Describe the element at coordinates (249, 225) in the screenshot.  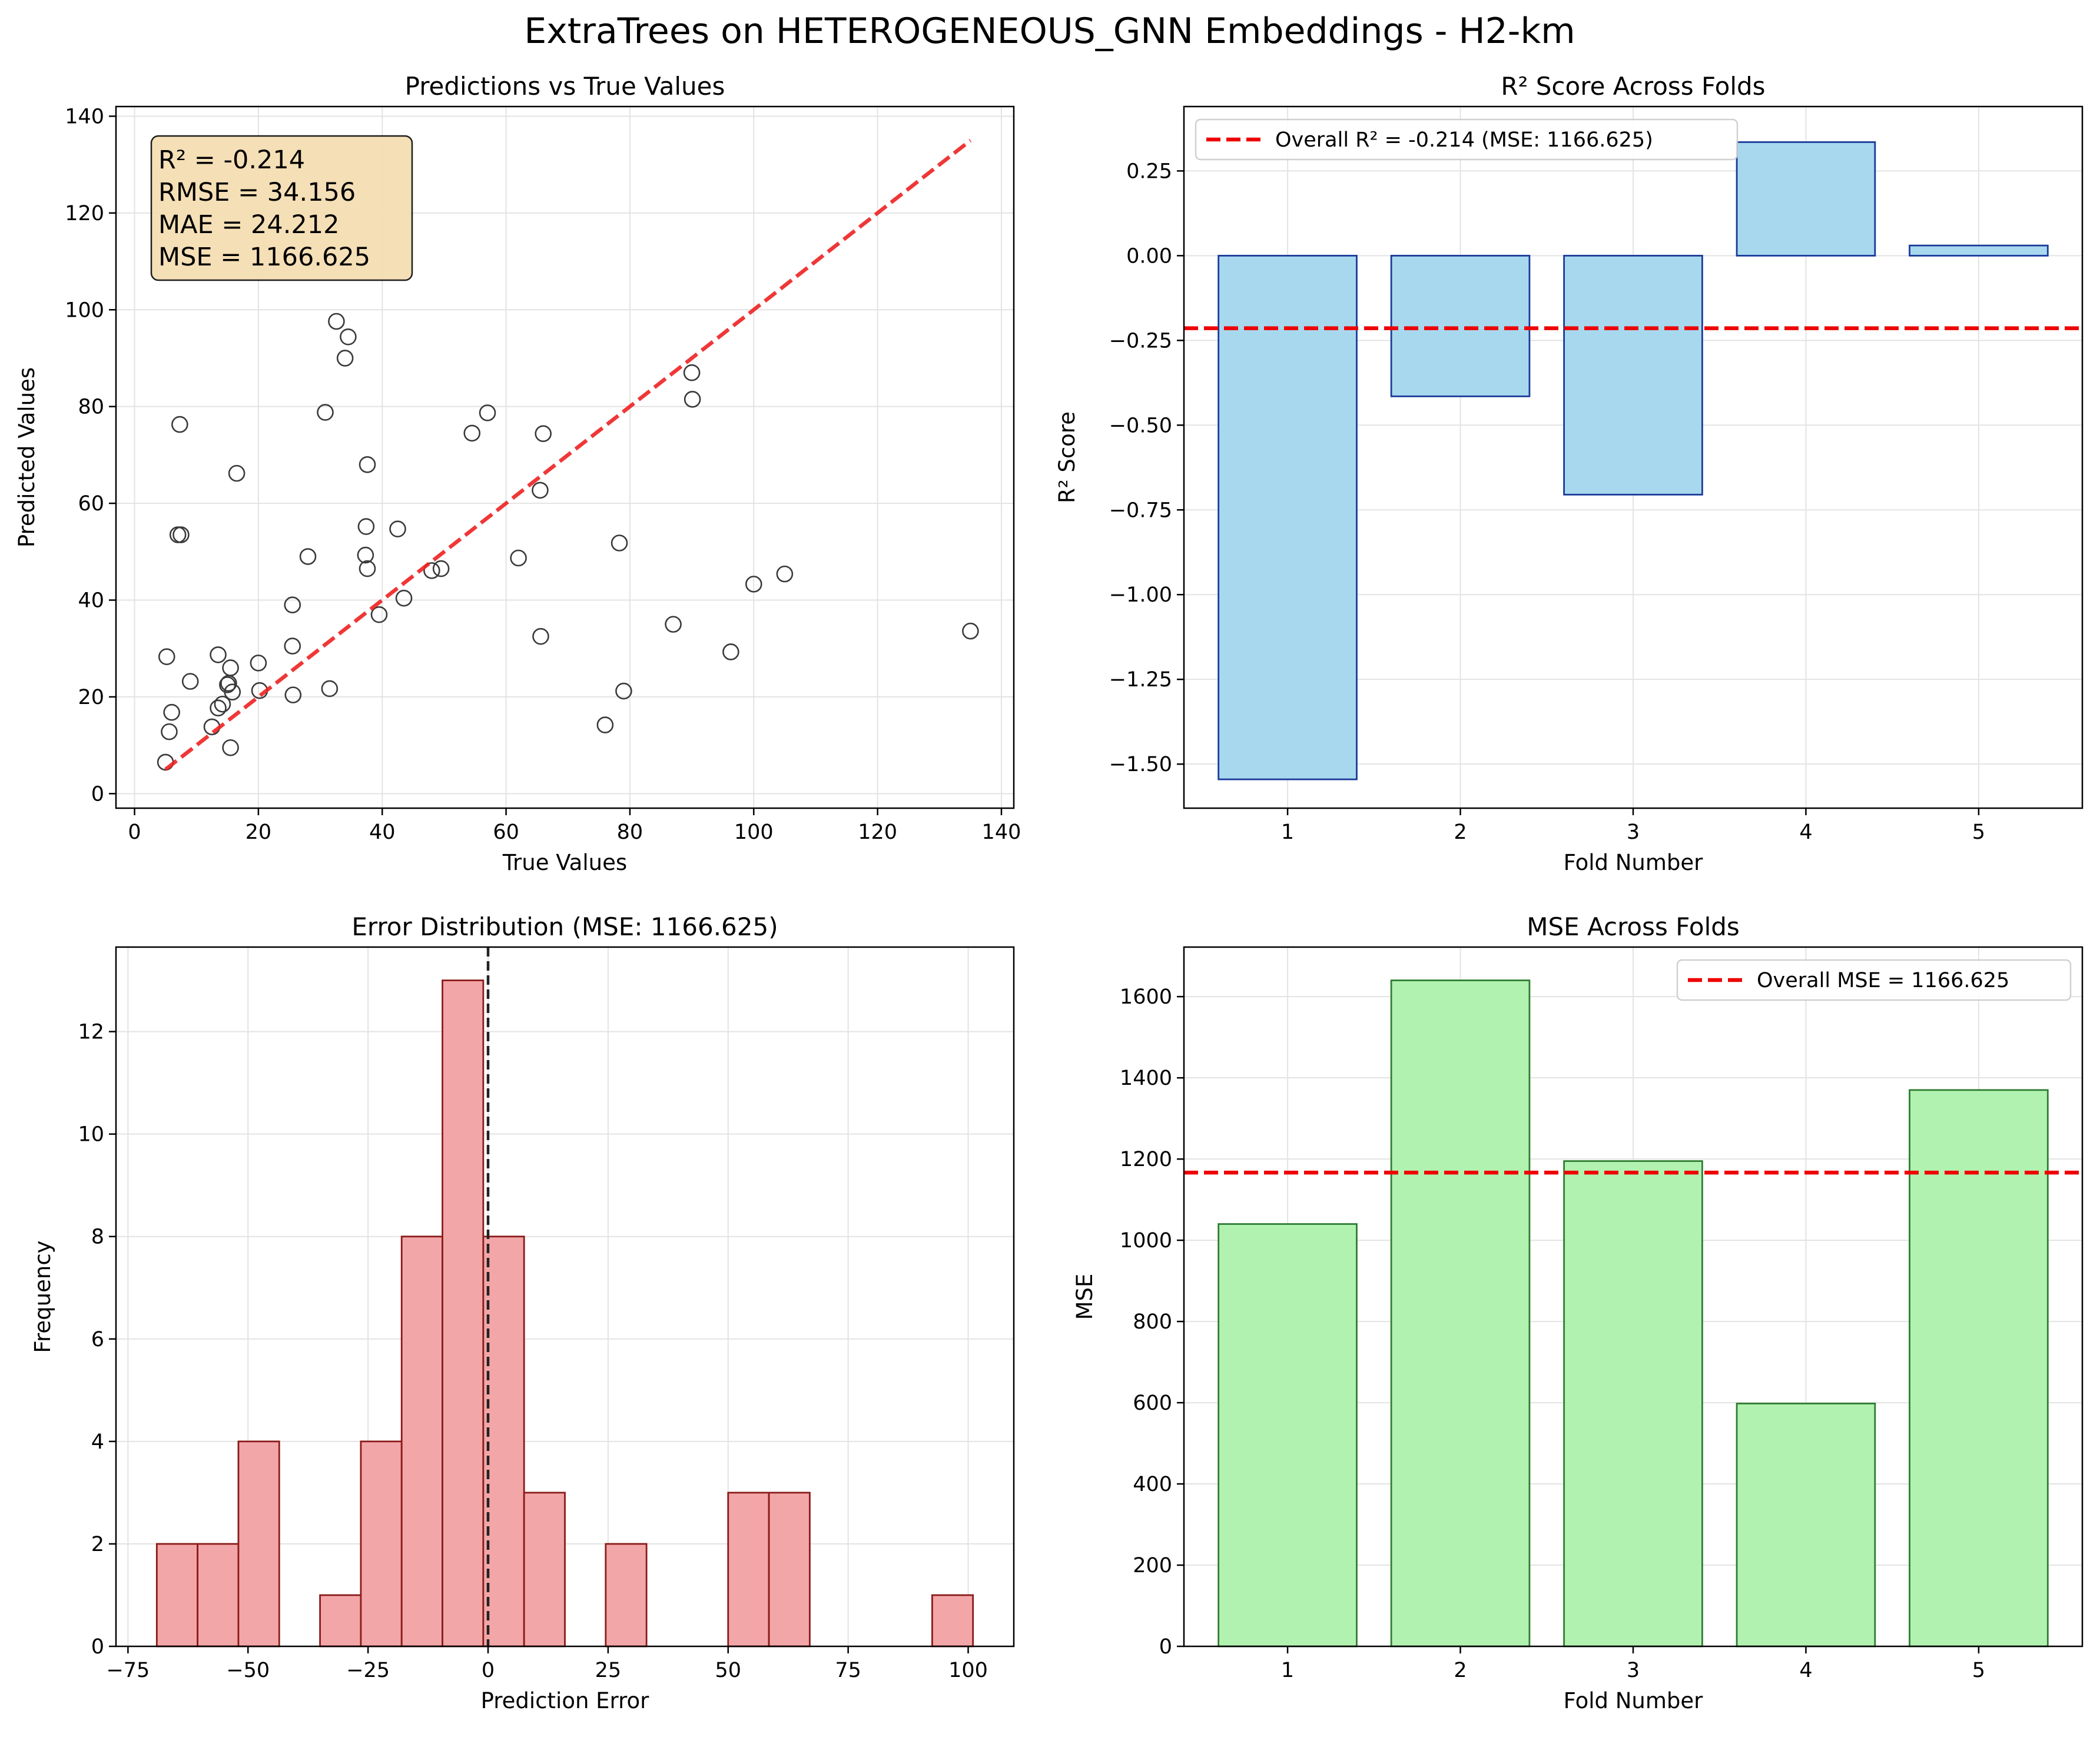
I see `stats-line: MAE = 24.212` at that location.